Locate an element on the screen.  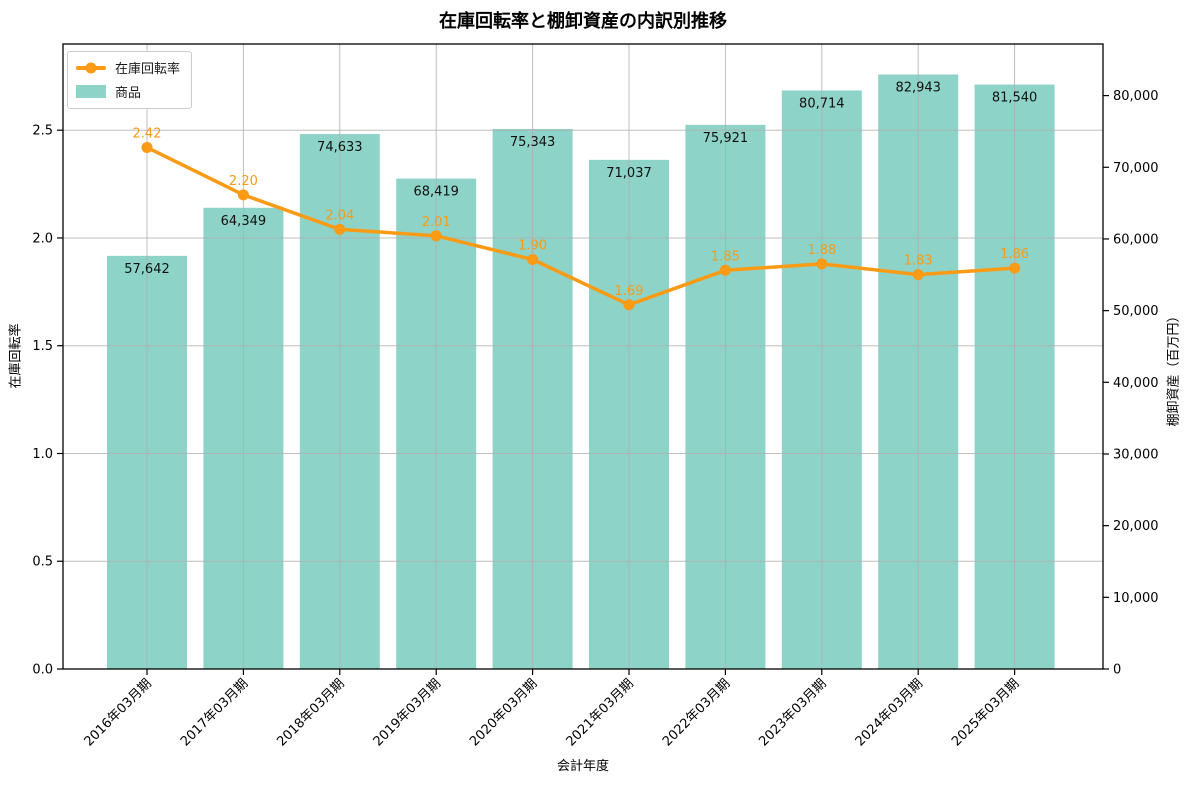
x-tick-label: 2016年03月期 is located at coordinates (118, 712).